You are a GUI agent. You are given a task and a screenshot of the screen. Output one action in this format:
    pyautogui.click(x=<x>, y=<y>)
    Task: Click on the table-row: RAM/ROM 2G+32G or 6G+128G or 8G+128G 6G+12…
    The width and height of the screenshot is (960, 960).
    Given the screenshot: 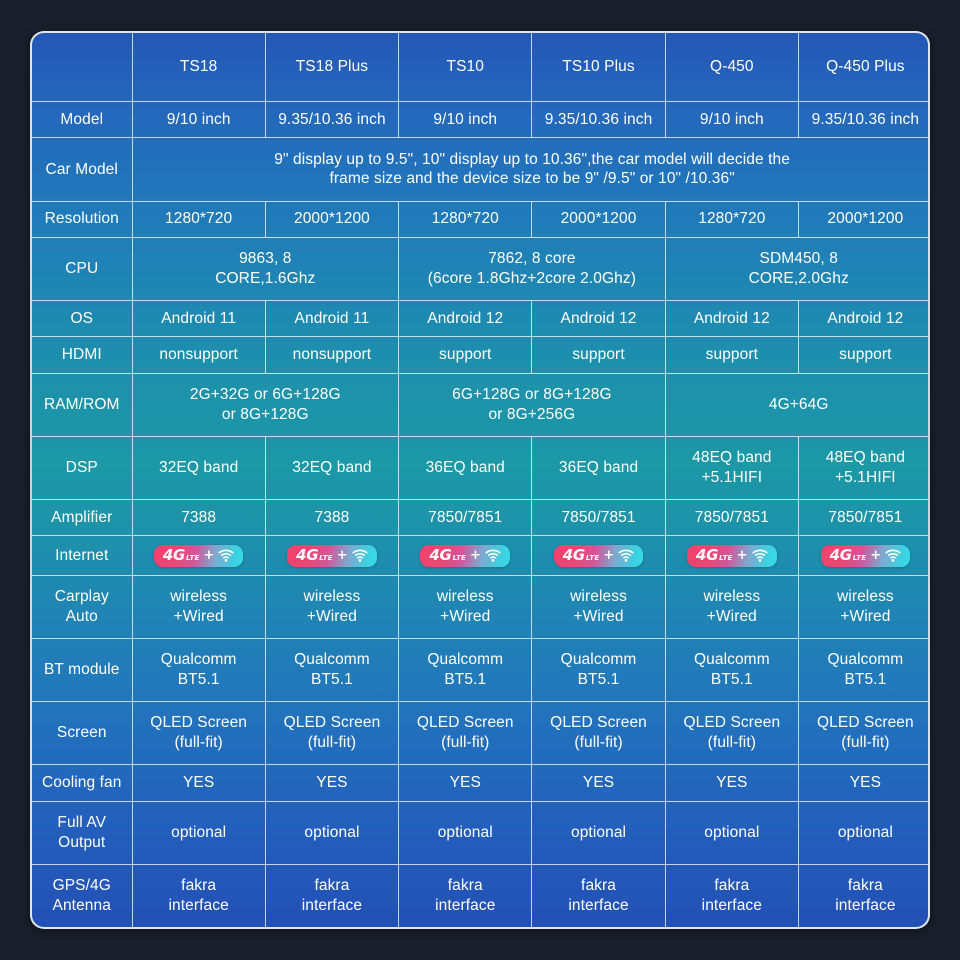 What is the action you would take?
    pyautogui.click(x=480, y=404)
    